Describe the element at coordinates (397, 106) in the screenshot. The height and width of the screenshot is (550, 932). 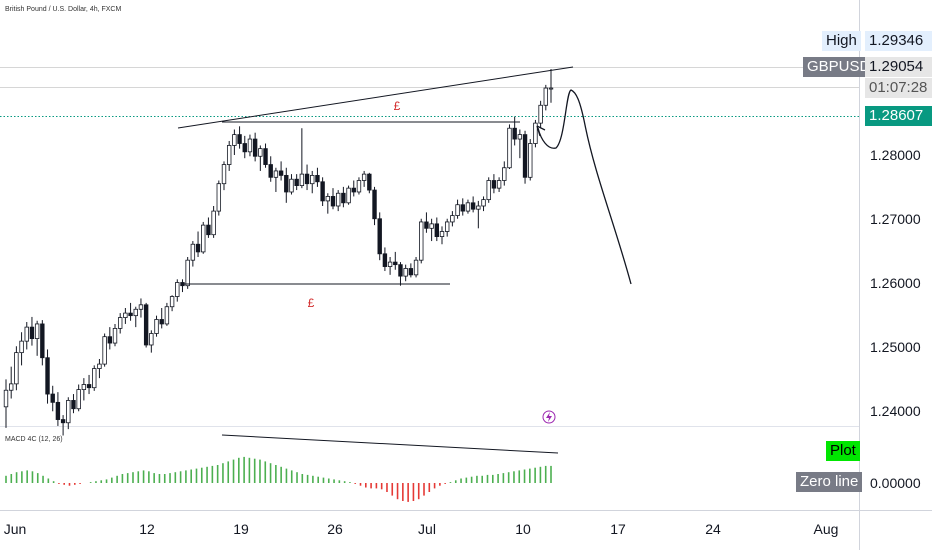
I see `upper-pound-label: £` at that location.